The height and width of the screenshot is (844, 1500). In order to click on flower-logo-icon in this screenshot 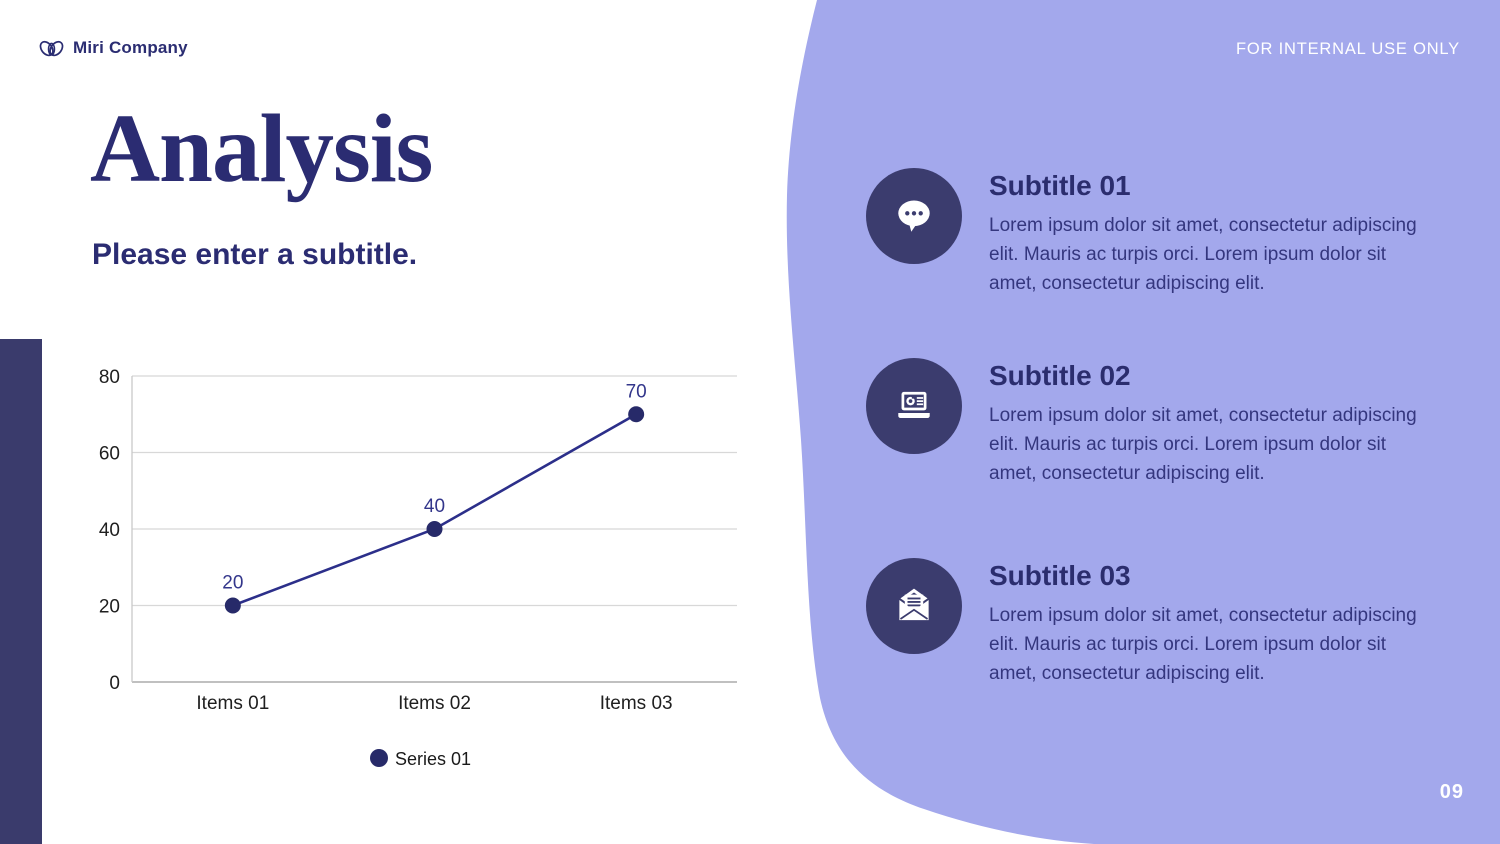, I will do `click(51, 47)`.